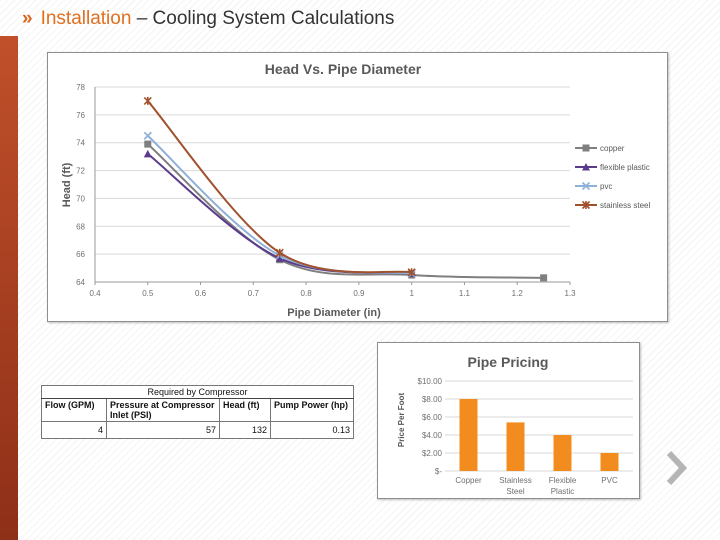 The width and height of the screenshot is (720, 540). Describe the element at coordinates (562, 453) in the screenshot. I see `bar-flexible-plastic` at that location.